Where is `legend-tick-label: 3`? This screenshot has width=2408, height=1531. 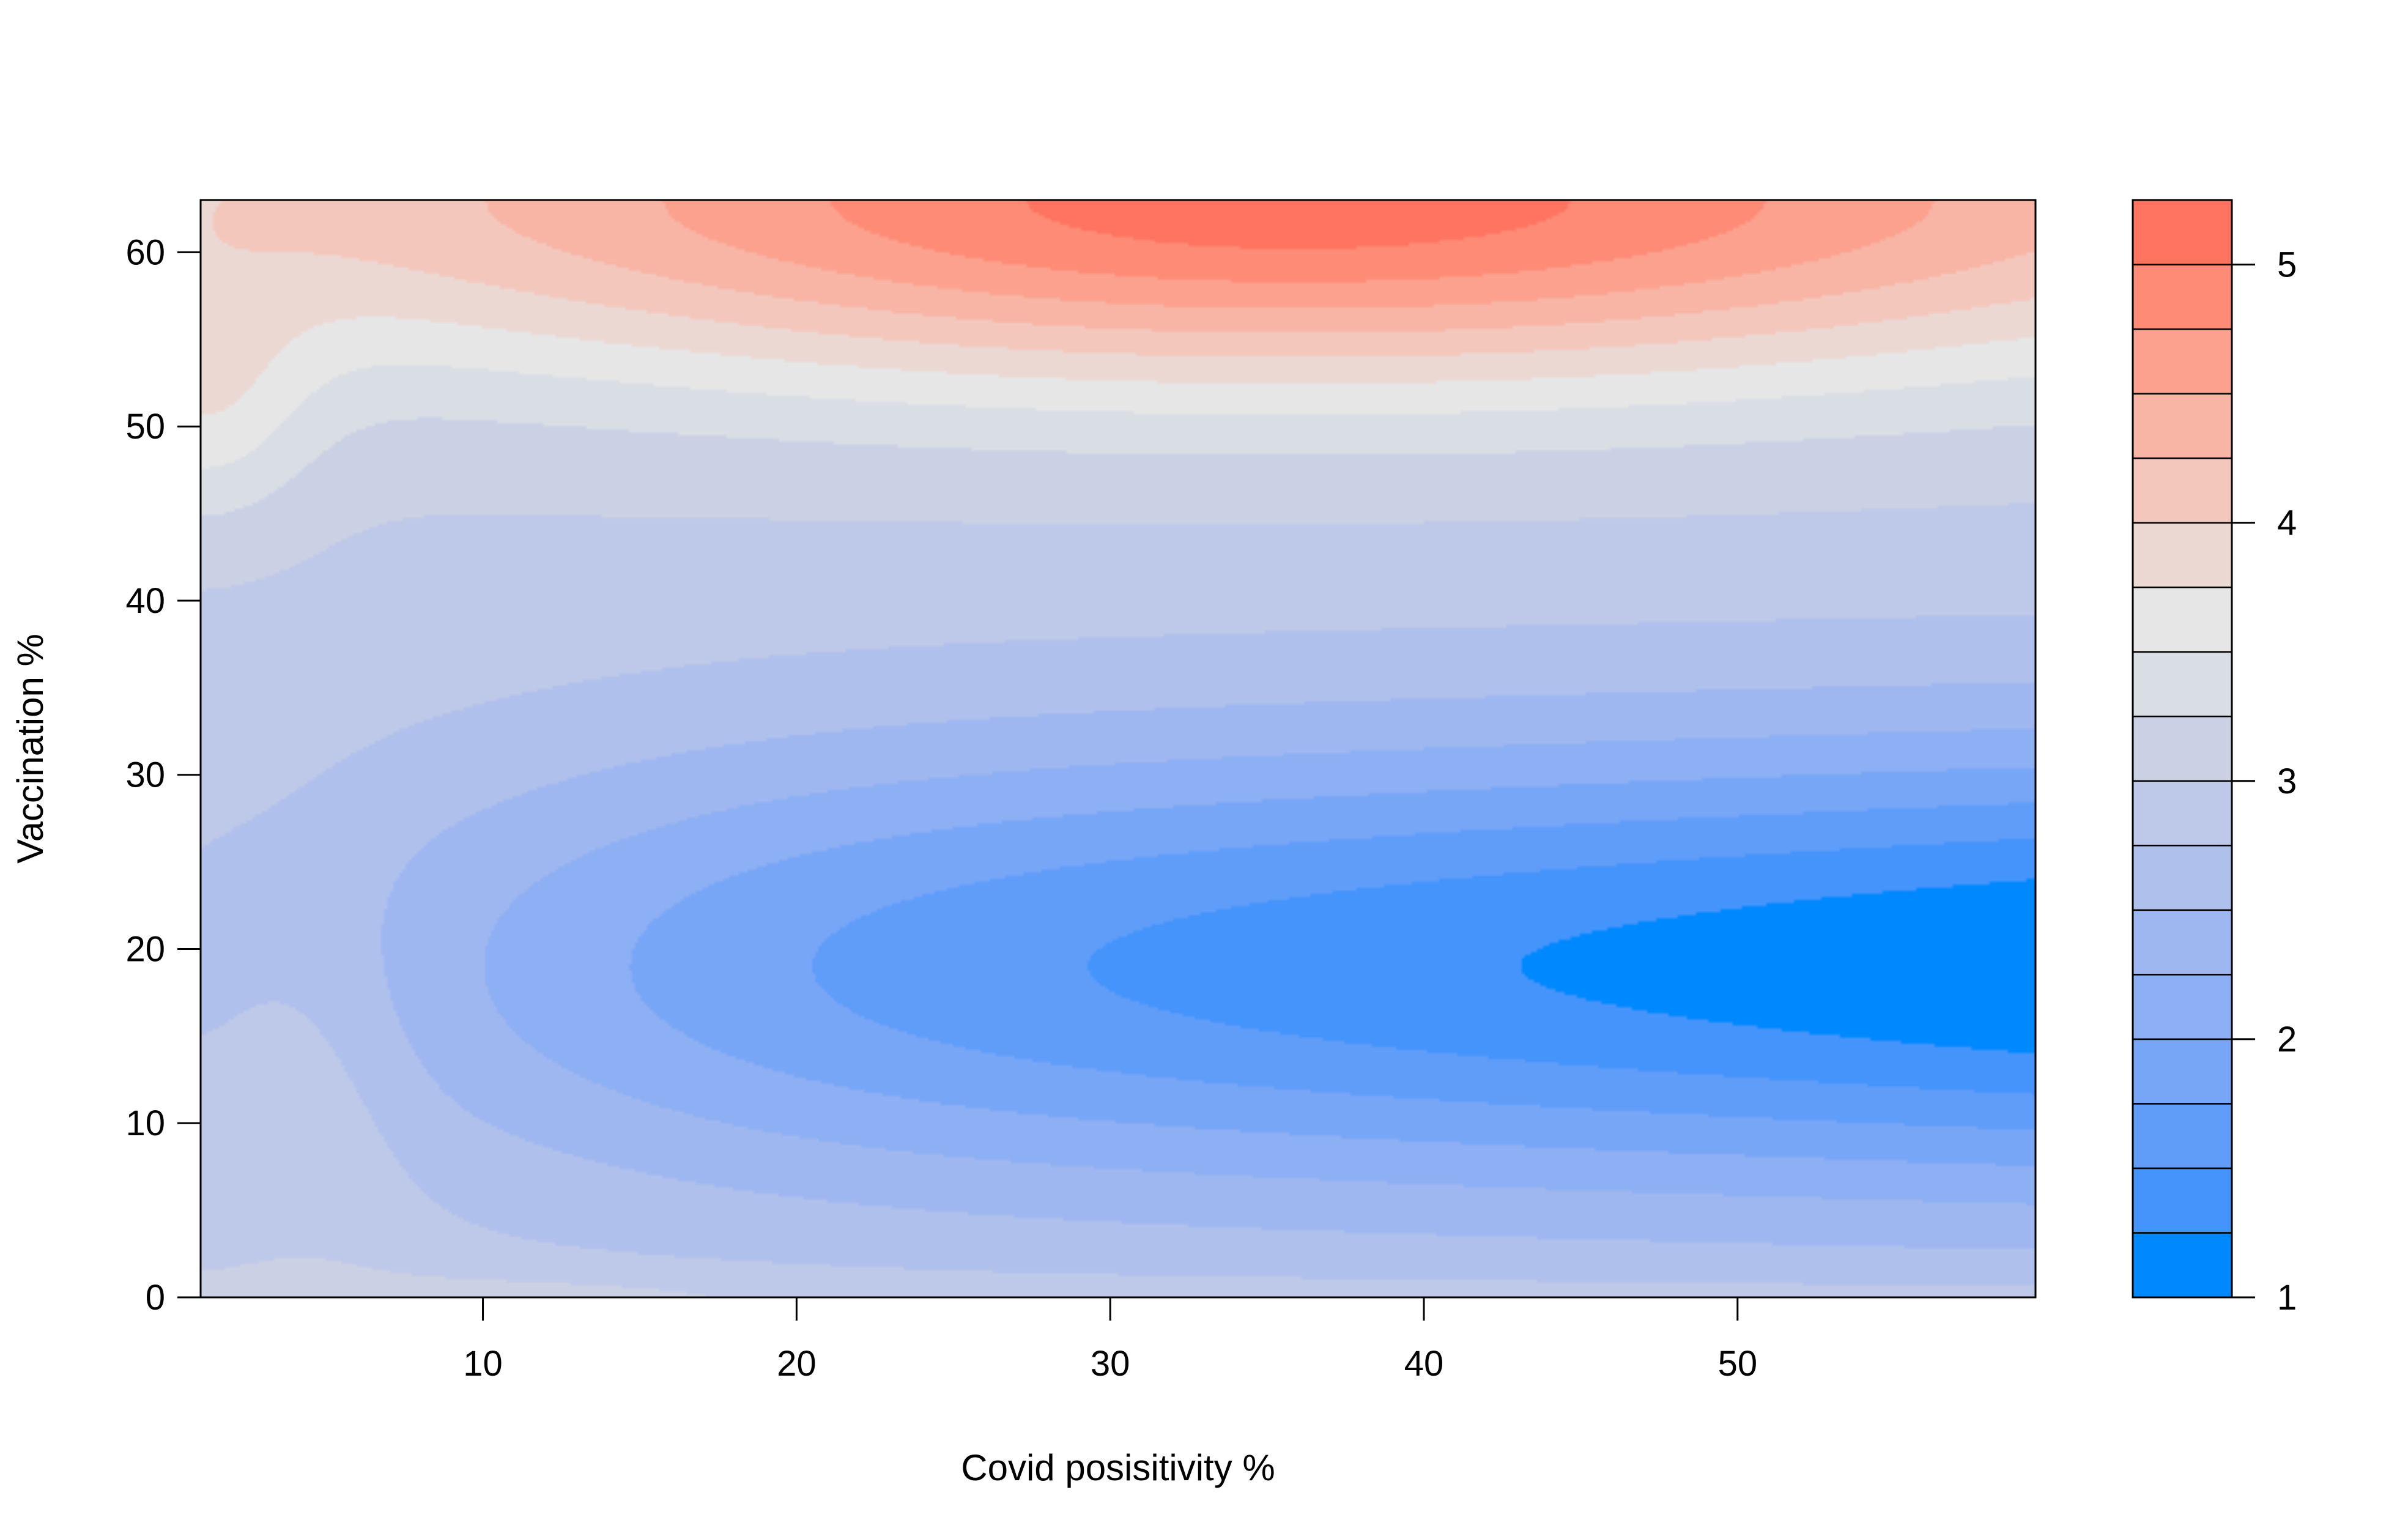 legend-tick-label: 3 is located at coordinates (2287, 781).